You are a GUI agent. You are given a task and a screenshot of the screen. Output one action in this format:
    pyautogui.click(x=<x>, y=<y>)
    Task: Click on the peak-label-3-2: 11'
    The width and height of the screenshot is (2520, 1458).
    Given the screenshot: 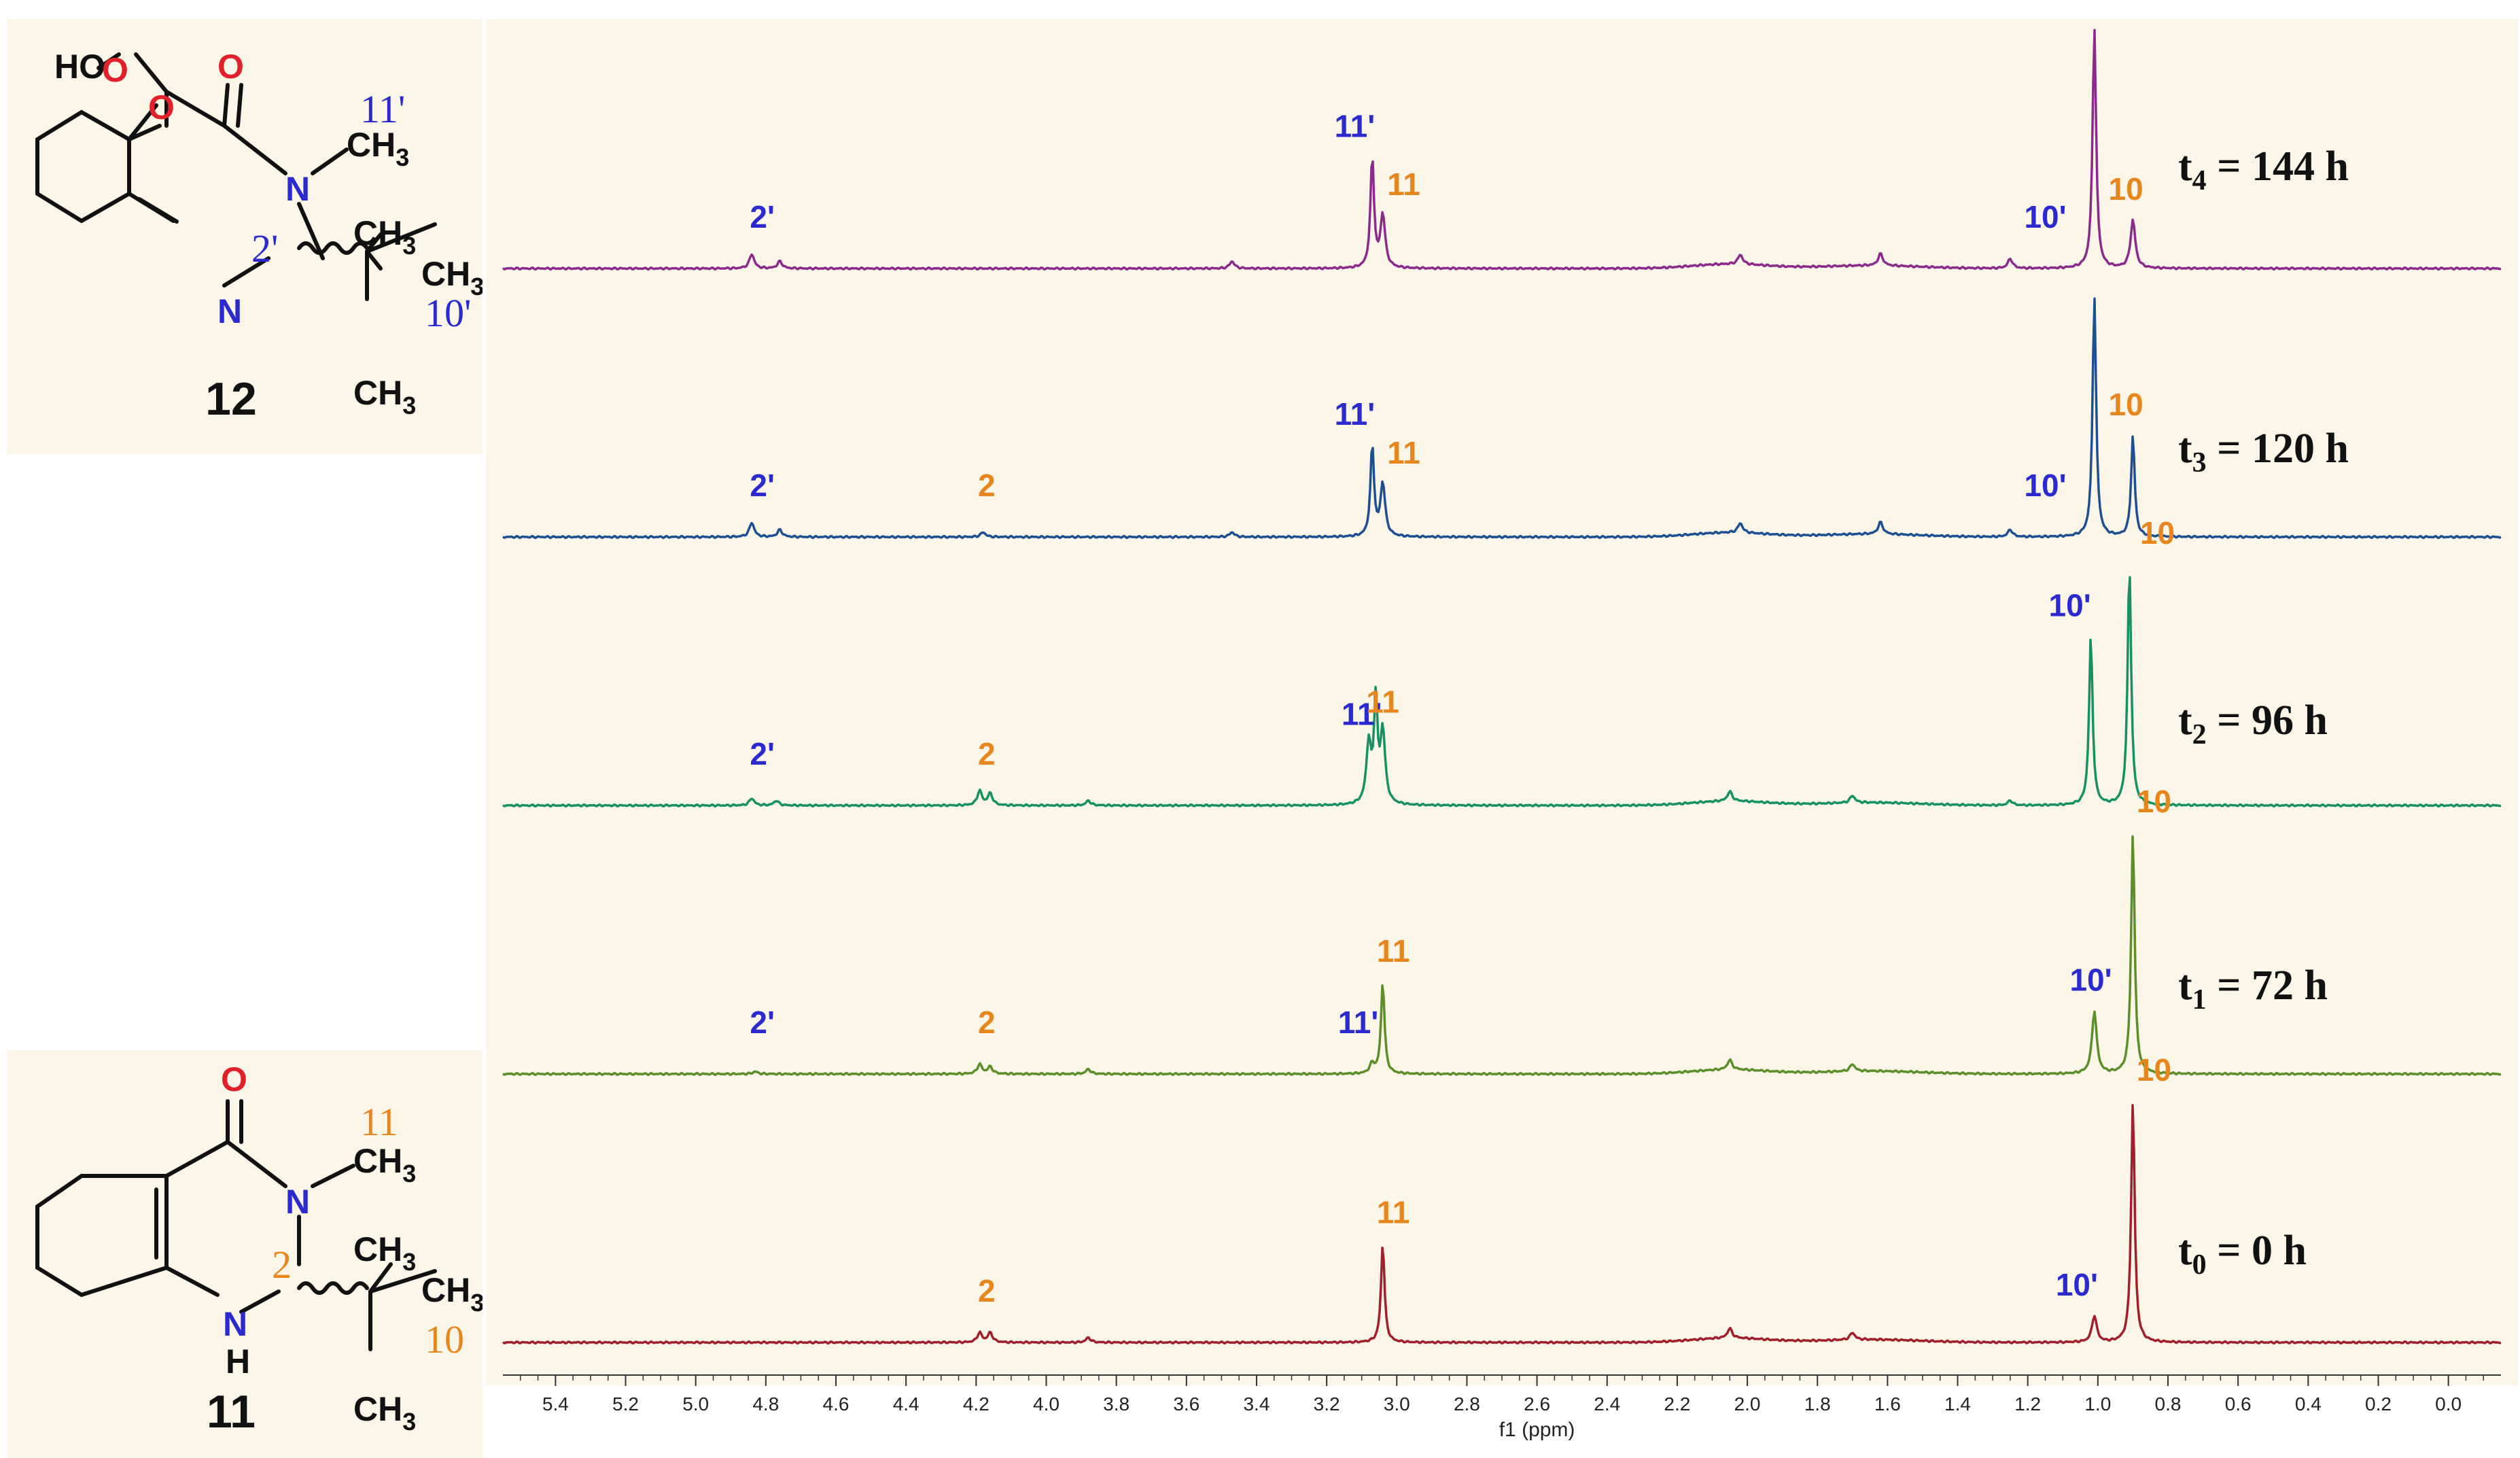 What is the action you would take?
    pyautogui.click(x=1358, y=1022)
    